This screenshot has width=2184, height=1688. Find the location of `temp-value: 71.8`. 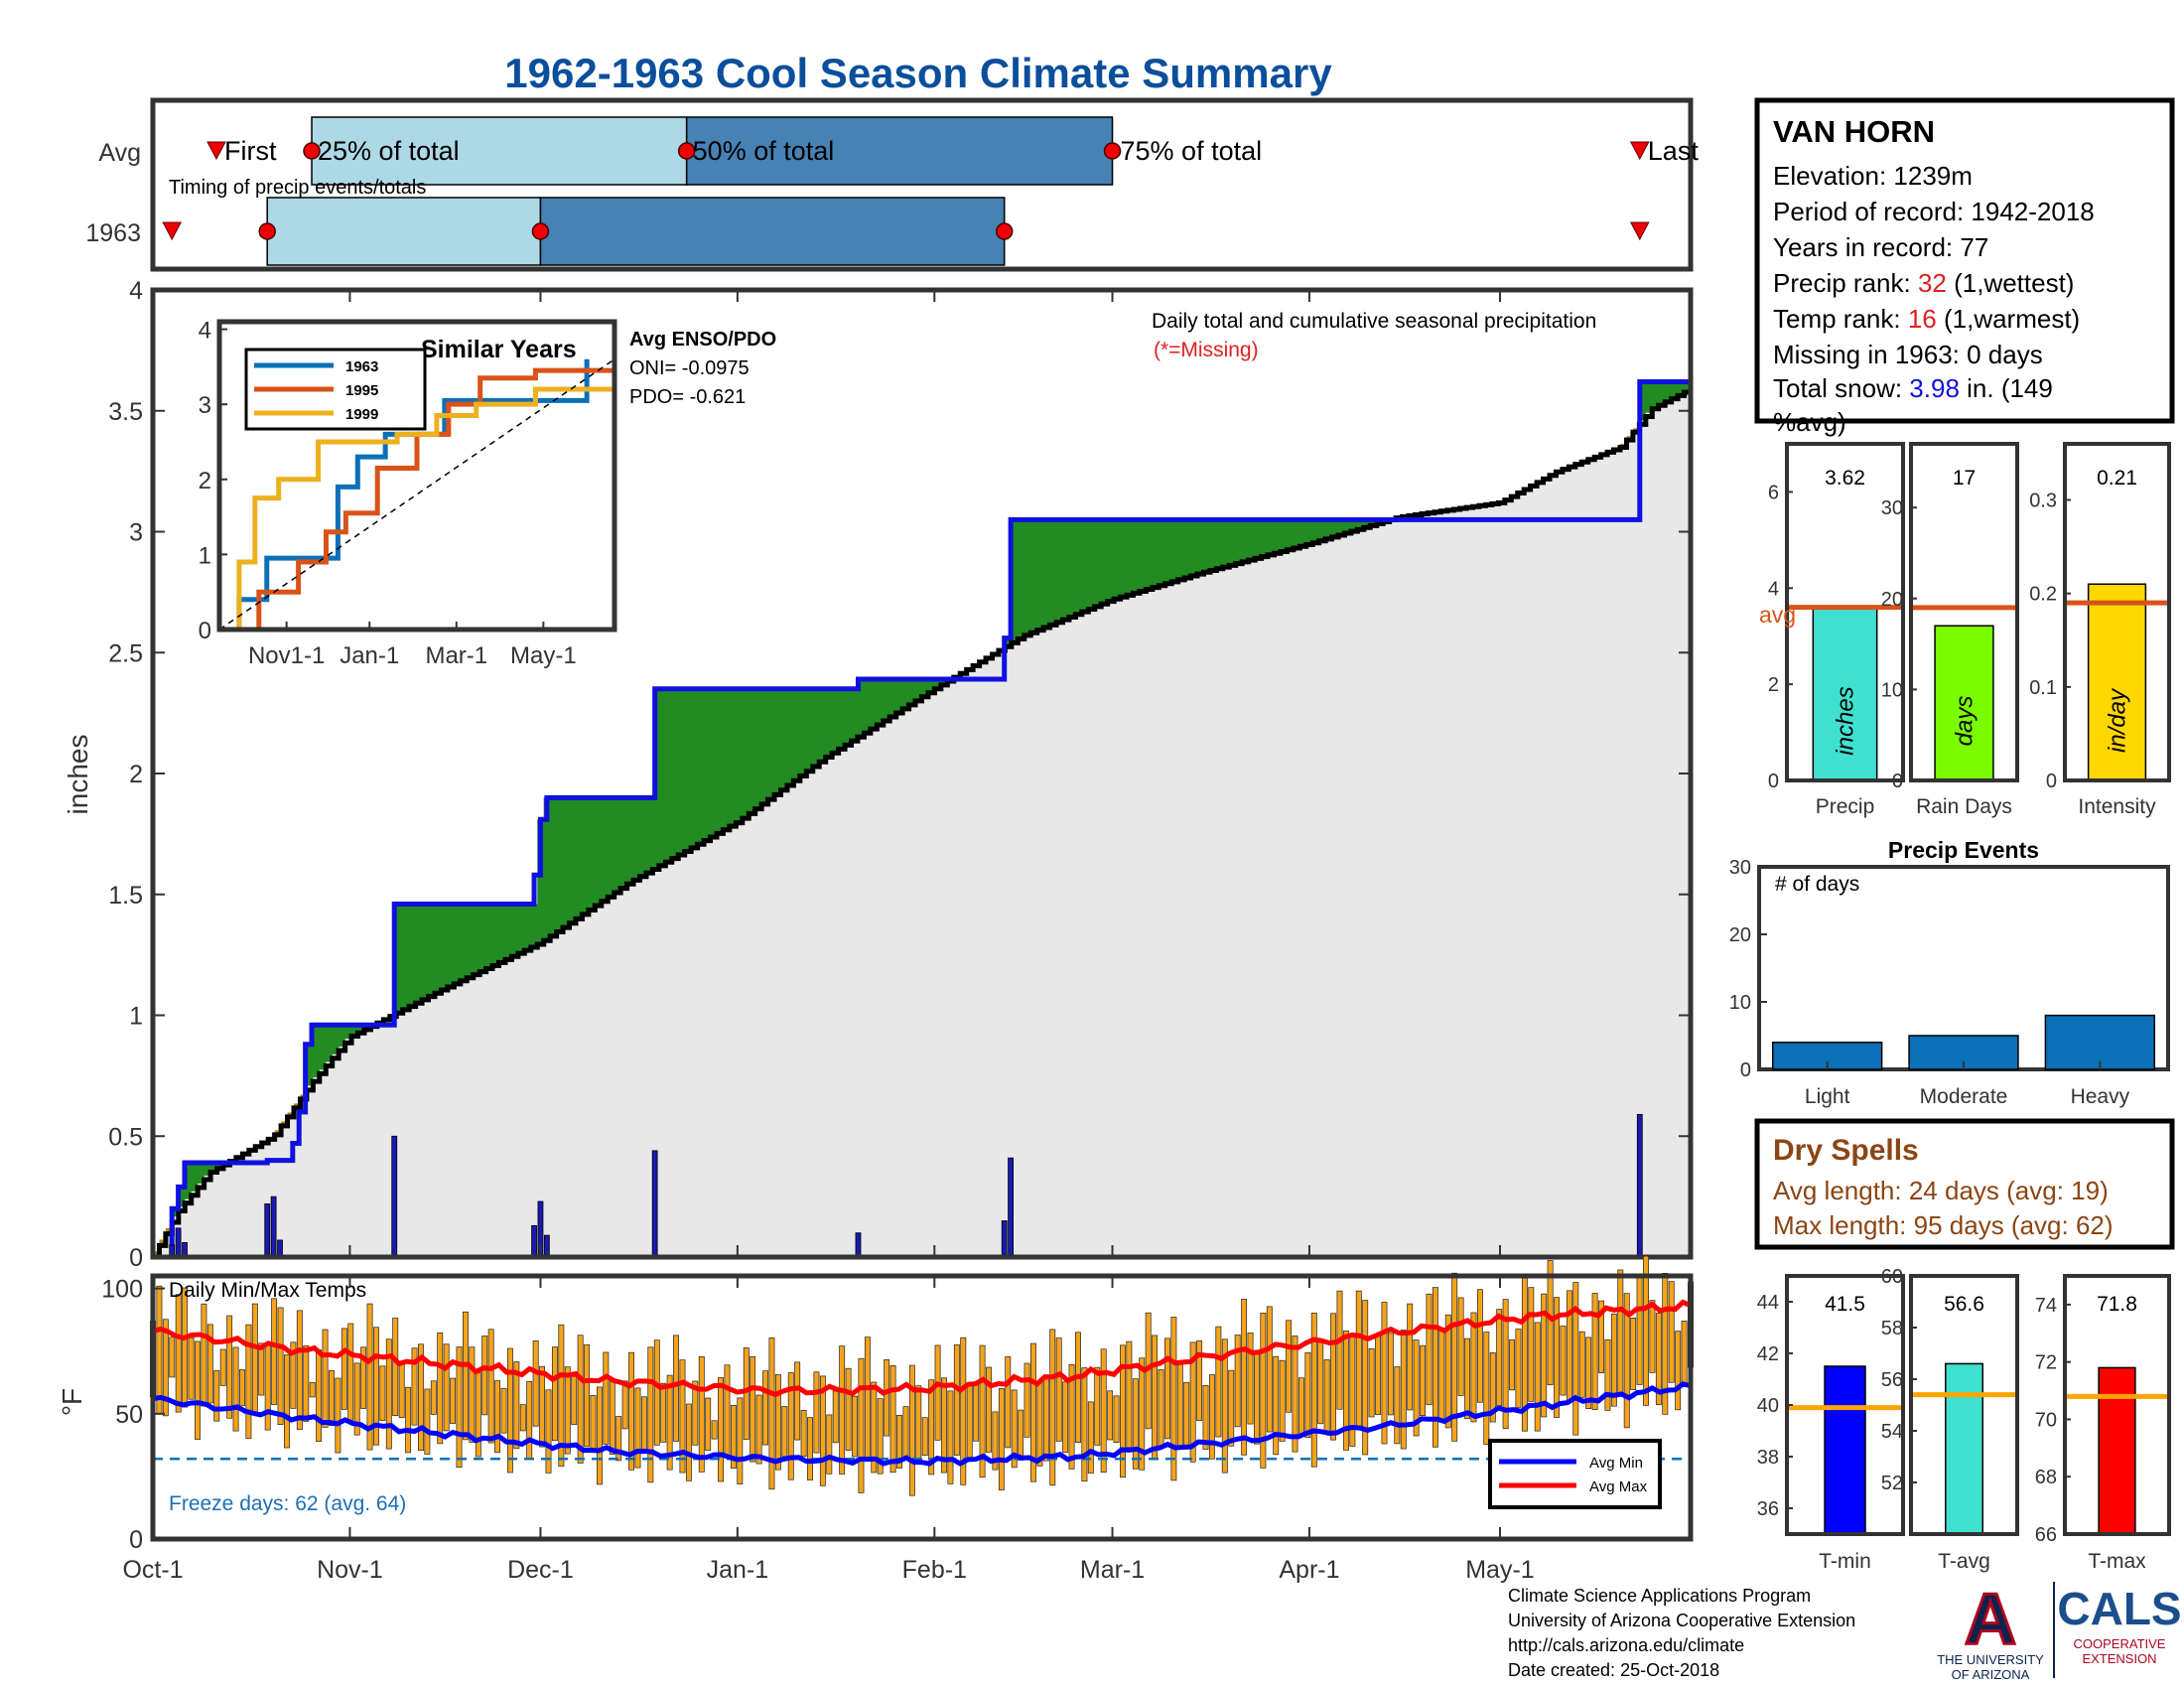

temp-value: 71.8 is located at coordinates (2117, 1304).